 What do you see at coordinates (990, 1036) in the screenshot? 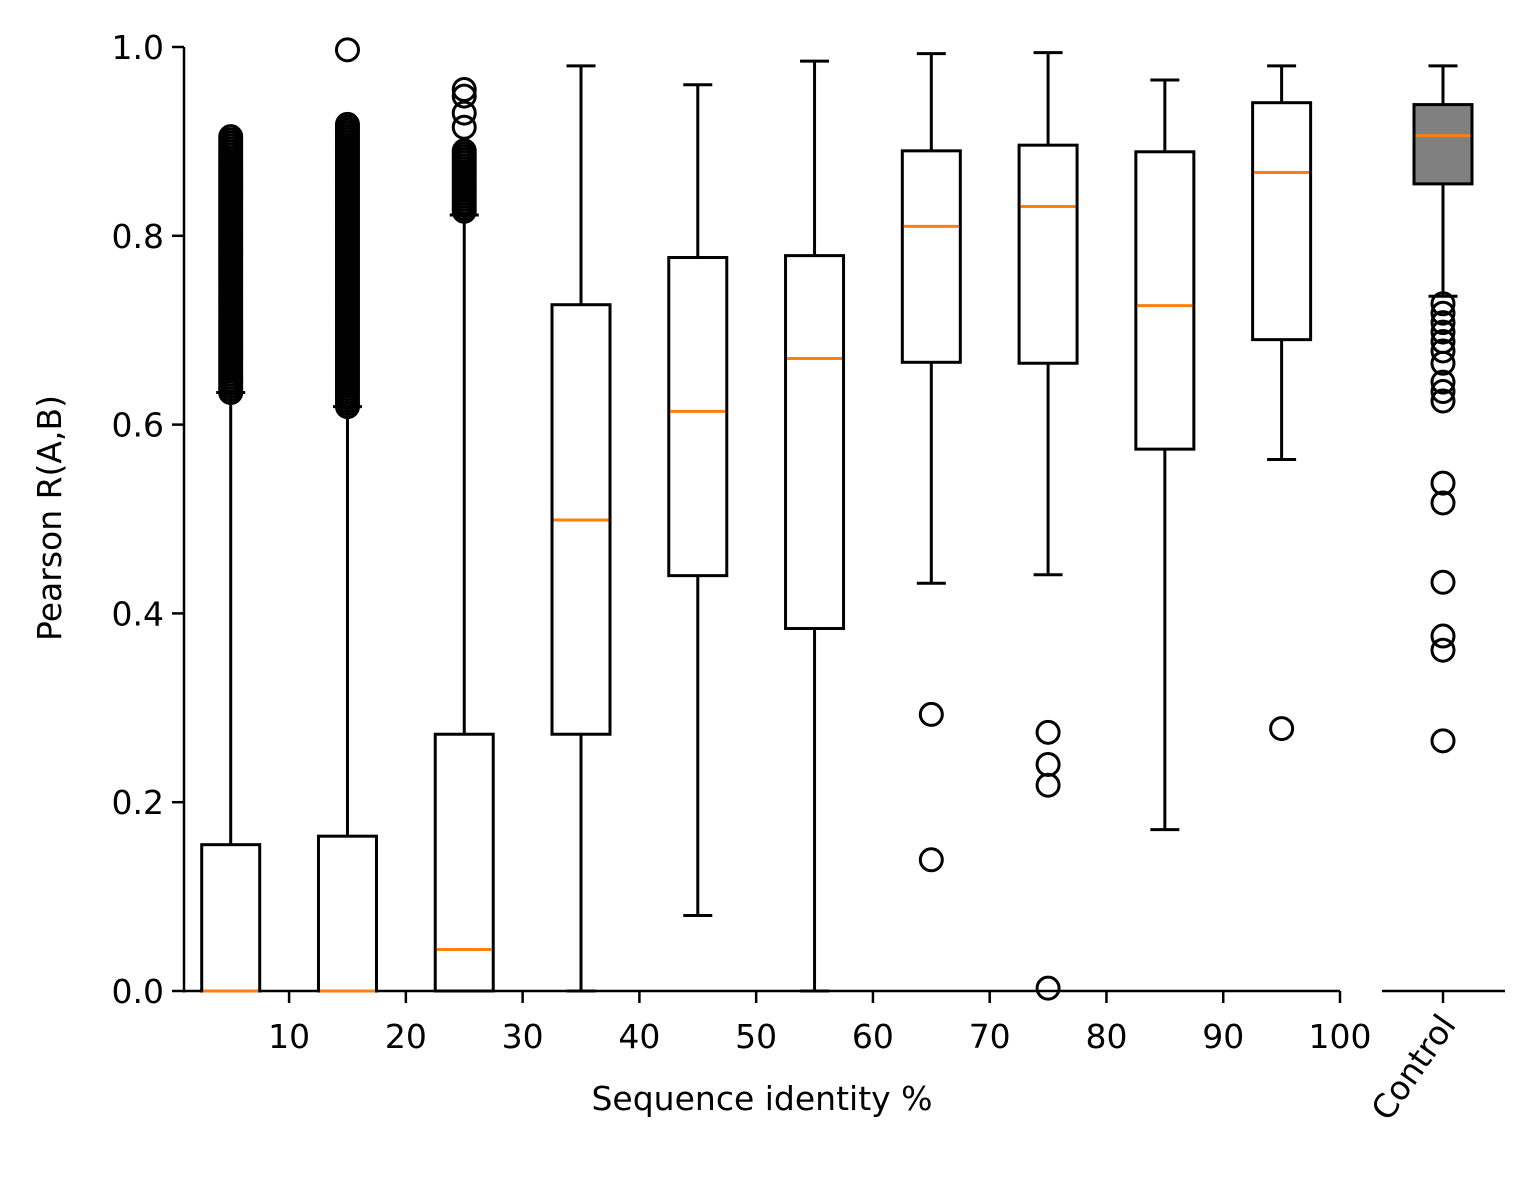
I see `x-tick-label: 70` at bounding box center [990, 1036].